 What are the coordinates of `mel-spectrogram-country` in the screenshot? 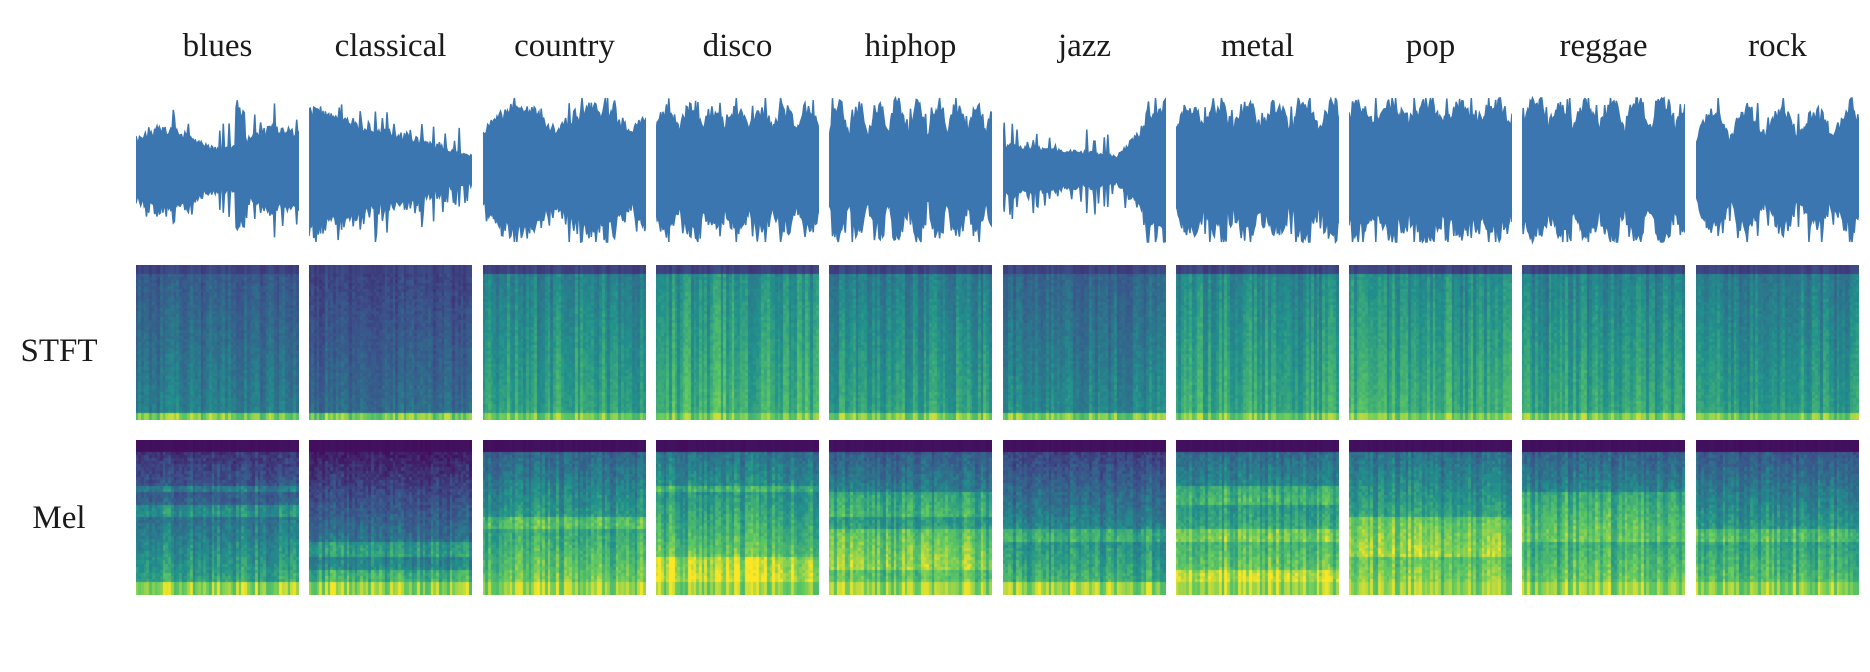 It's located at (564, 519).